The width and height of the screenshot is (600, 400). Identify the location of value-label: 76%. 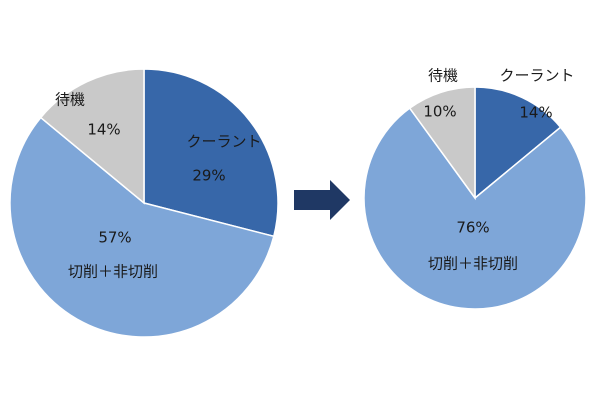
(472, 228).